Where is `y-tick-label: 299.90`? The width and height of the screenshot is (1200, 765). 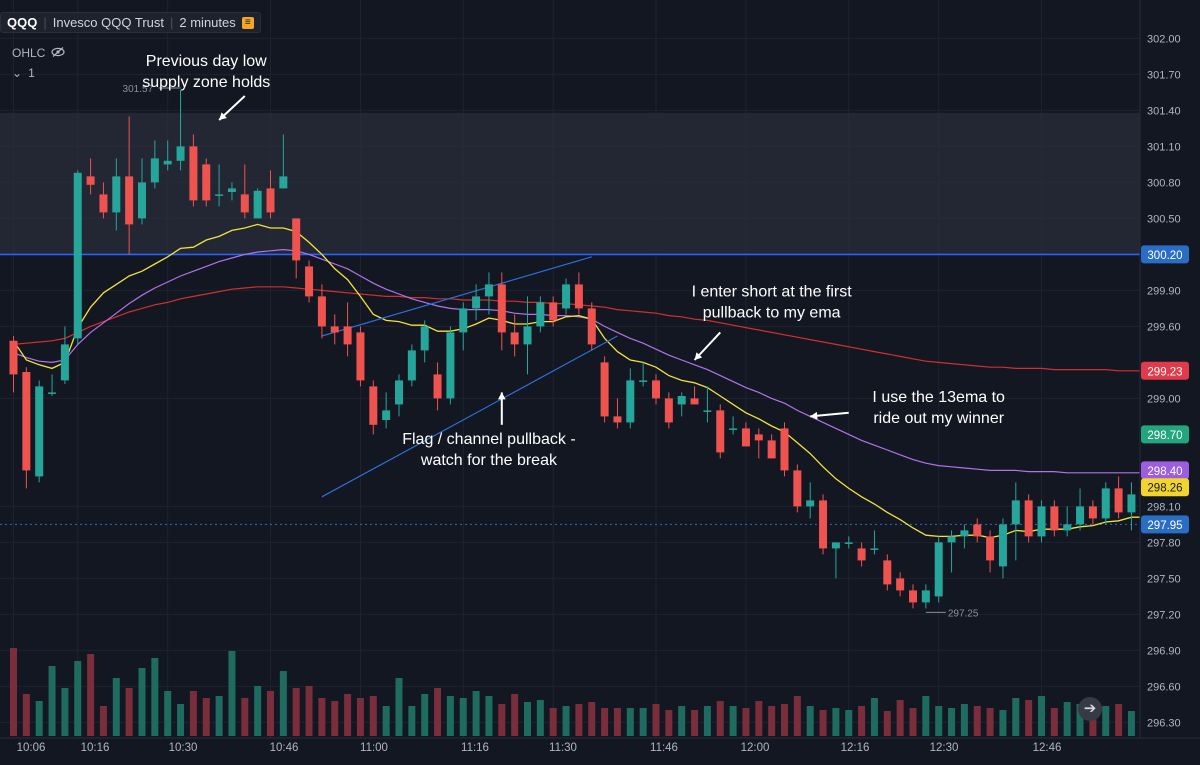 y-tick-label: 299.90 is located at coordinates (1164, 291).